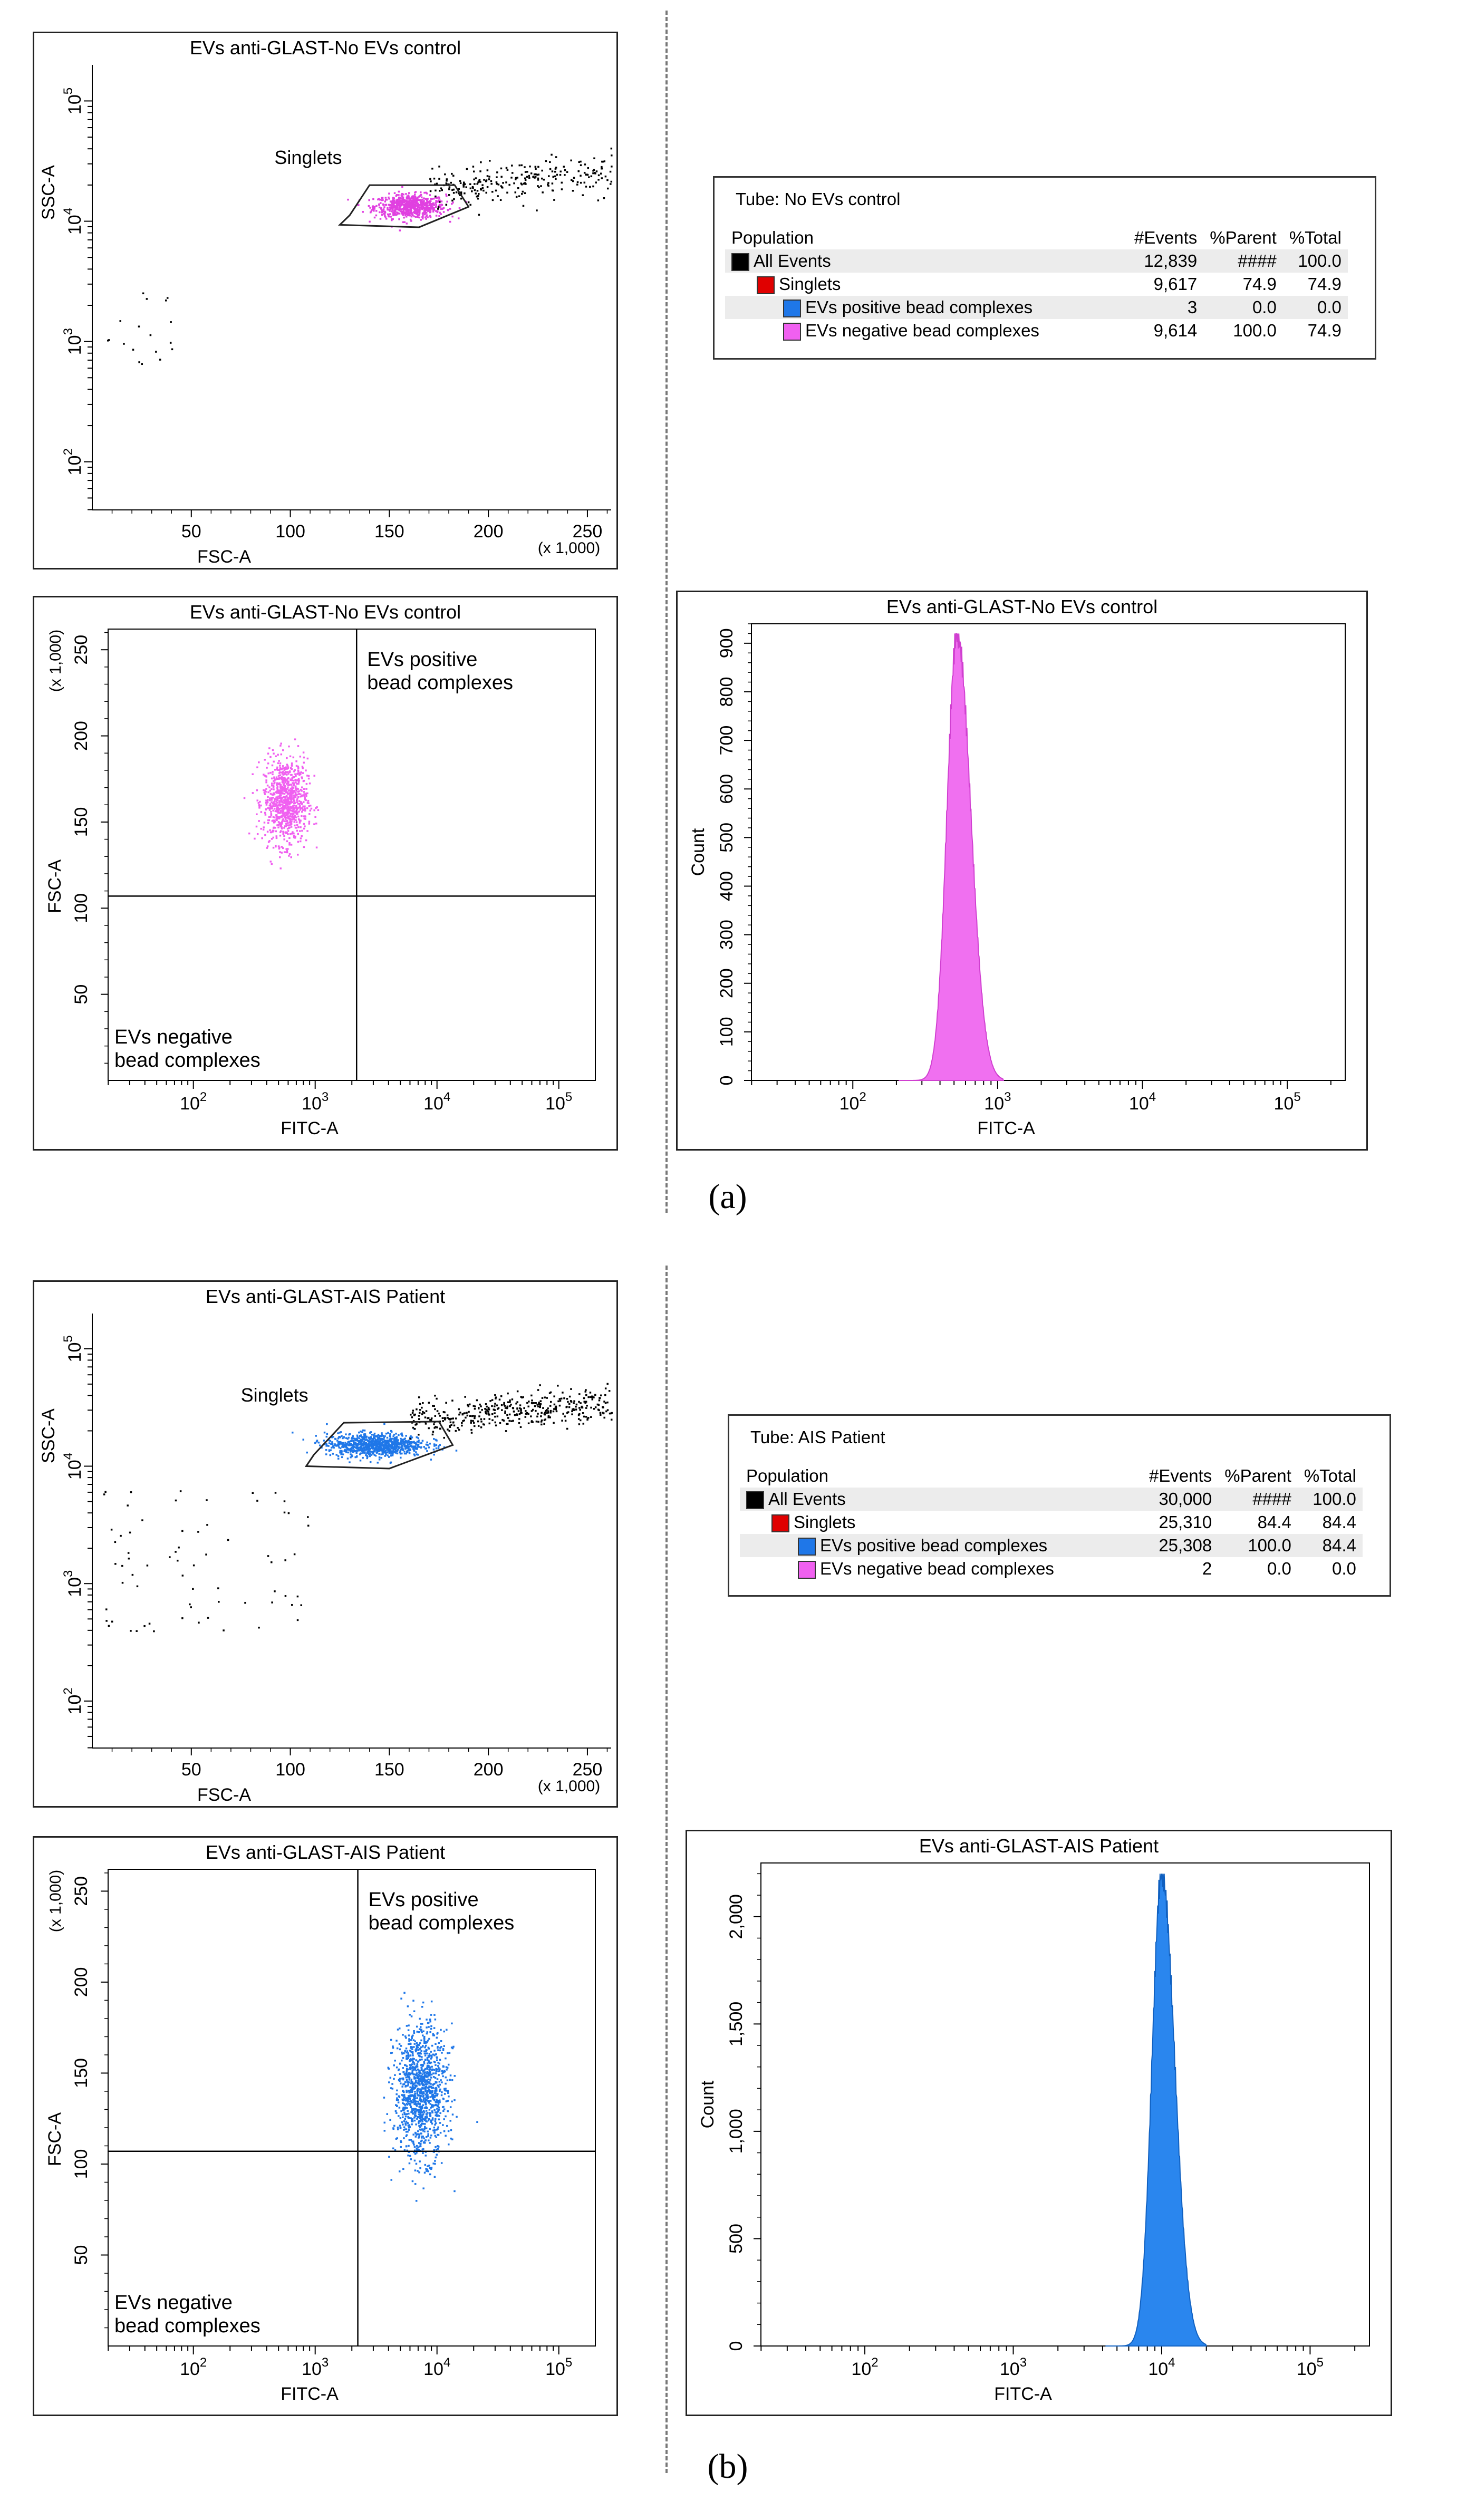 Image resolution: width=1457 pixels, height=2520 pixels. What do you see at coordinates (818, 199) in the screenshot?
I see `tube-name: Tube: No EVs control` at bounding box center [818, 199].